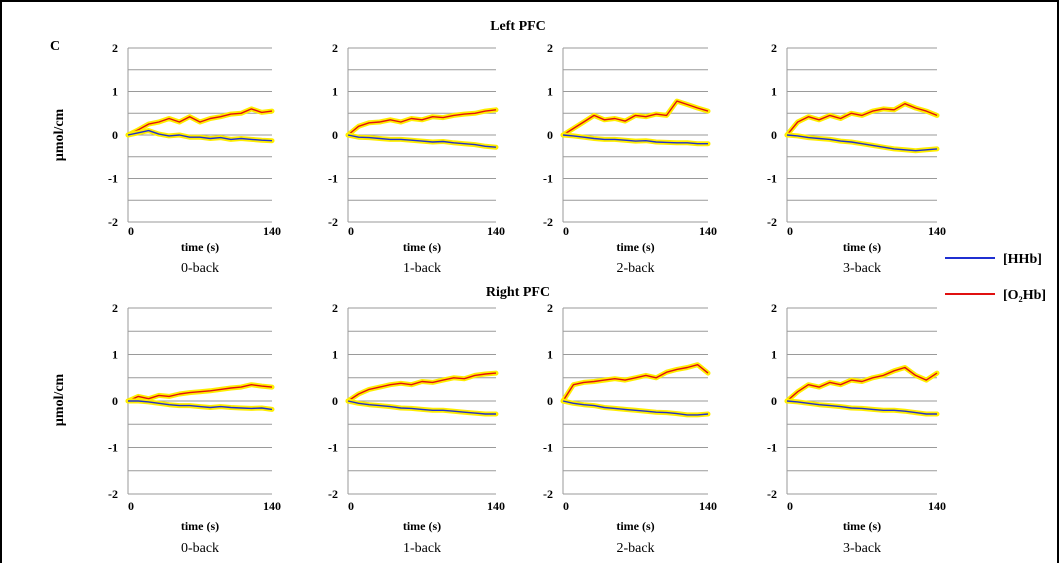 Image resolution: width=1059 pixels, height=563 pixels. Describe the element at coordinates (518, 26) in the screenshot. I see `row-title: Left PFC` at that location.